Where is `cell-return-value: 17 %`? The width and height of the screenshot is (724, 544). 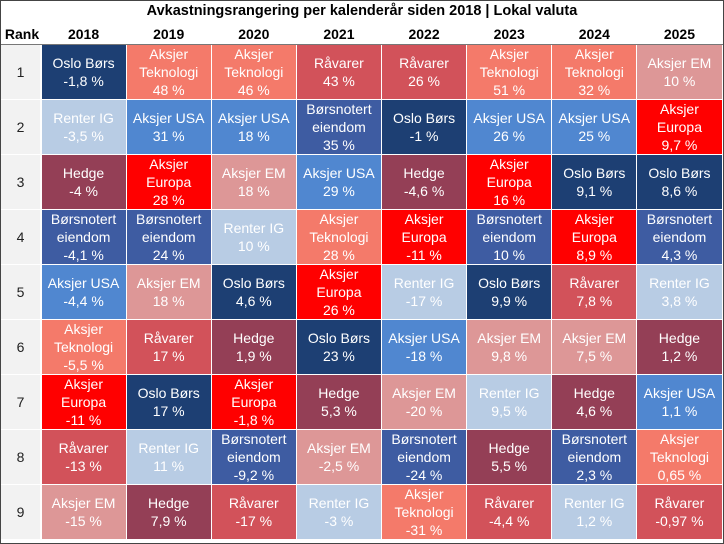
cell-return-value: 17 % is located at coordinates (168, 356).